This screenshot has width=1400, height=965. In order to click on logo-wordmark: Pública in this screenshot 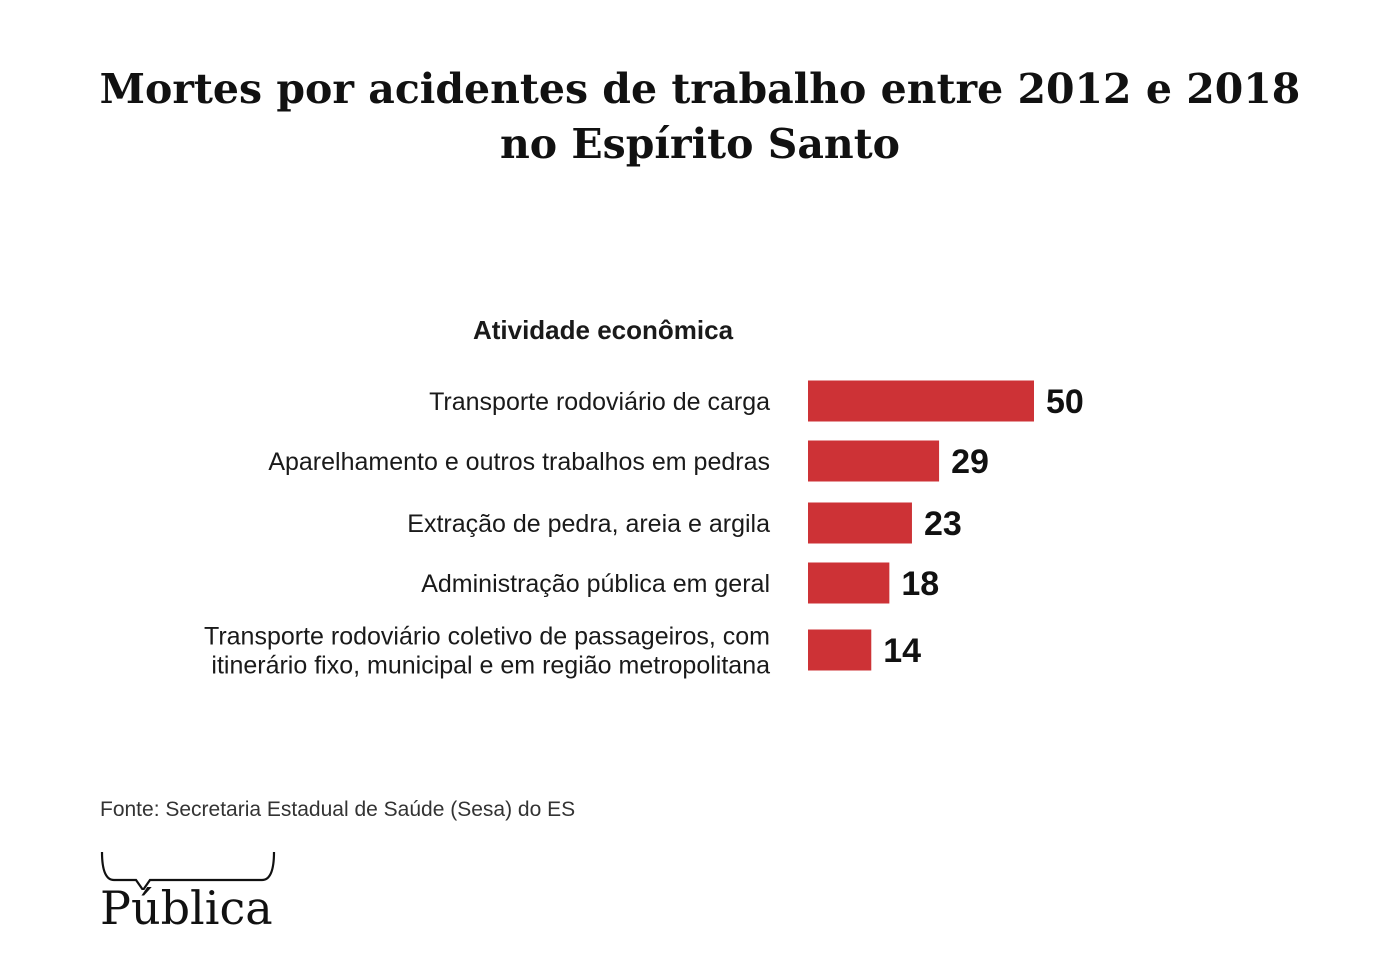, I will do `click(186, 908)`.